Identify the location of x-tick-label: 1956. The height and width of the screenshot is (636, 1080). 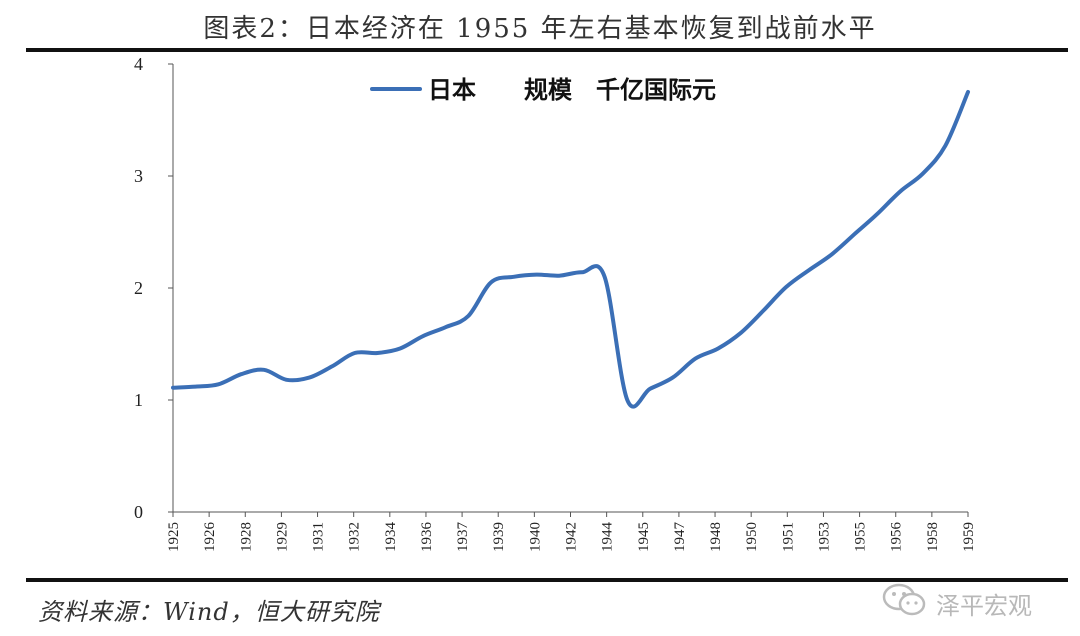
(897, 537).